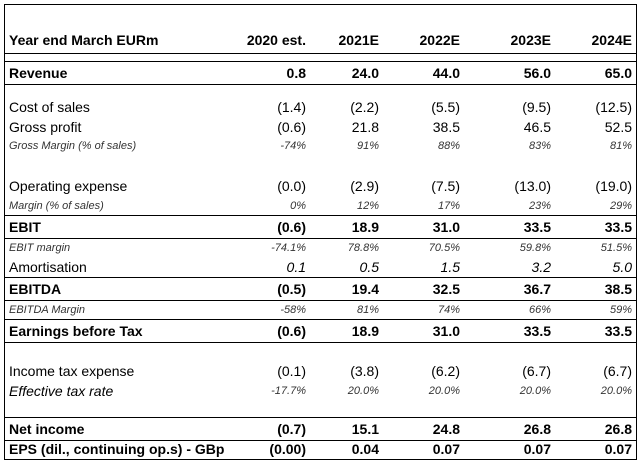  What do you see at coordinates (446, 73) in the screenshot?
I see `cell-value: 44.0` at bounding box center [446, 73].